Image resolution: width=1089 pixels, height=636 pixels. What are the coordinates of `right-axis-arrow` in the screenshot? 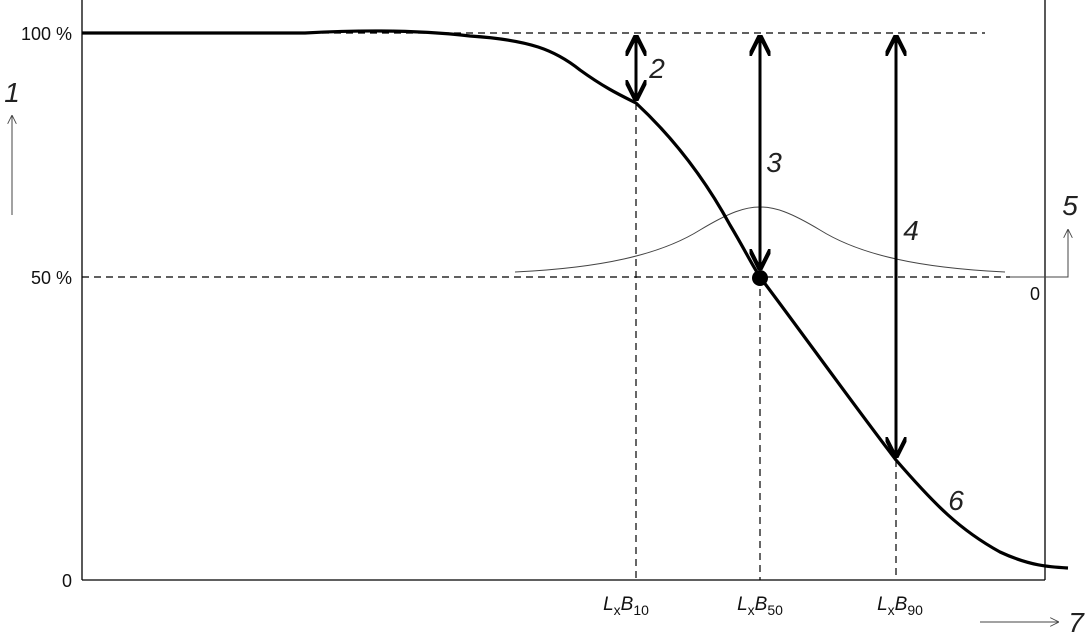 It's located at (1039, 254).